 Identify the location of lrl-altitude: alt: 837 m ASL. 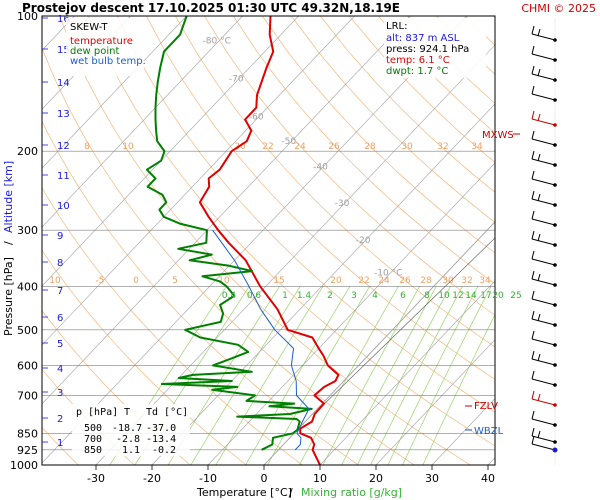
(423, 38).